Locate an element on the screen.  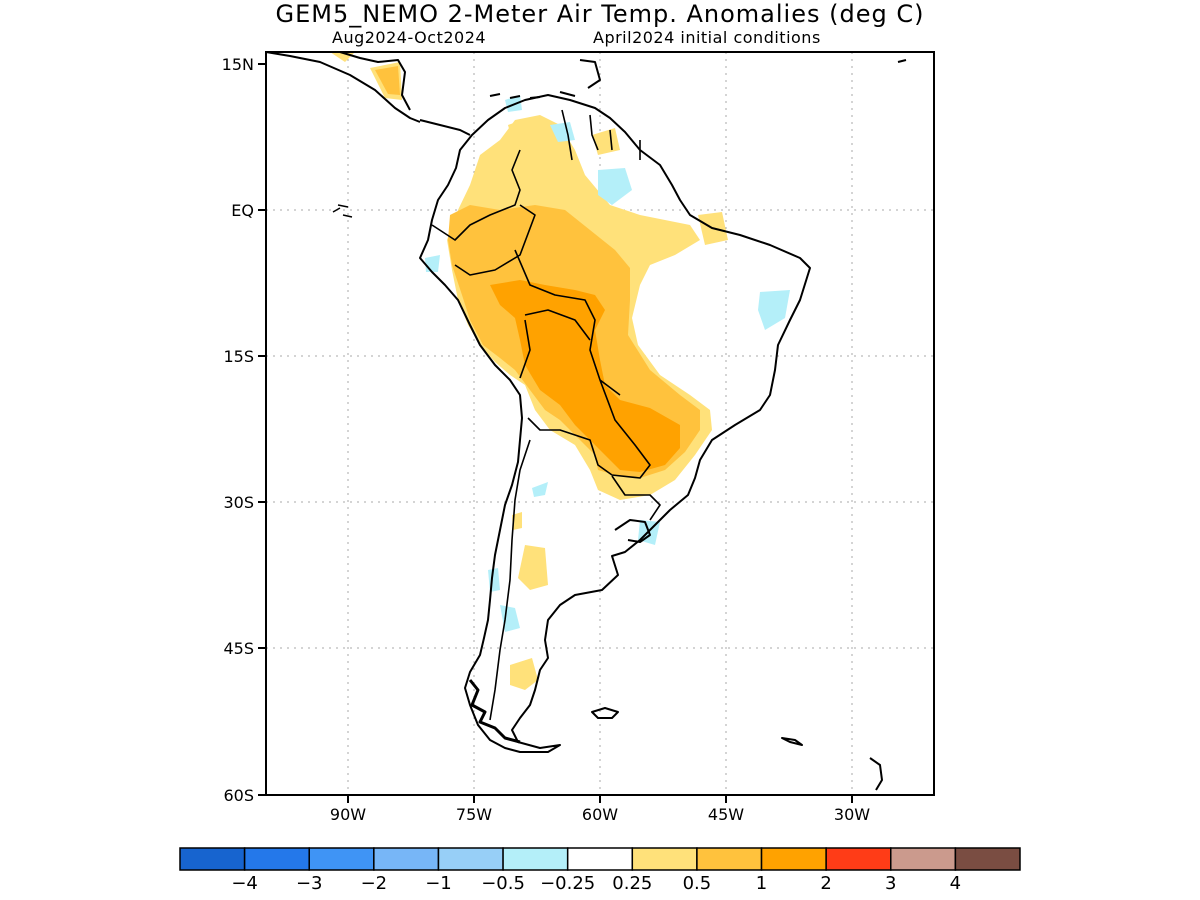
lat-label: EQ is located at coordinates (242, 210).